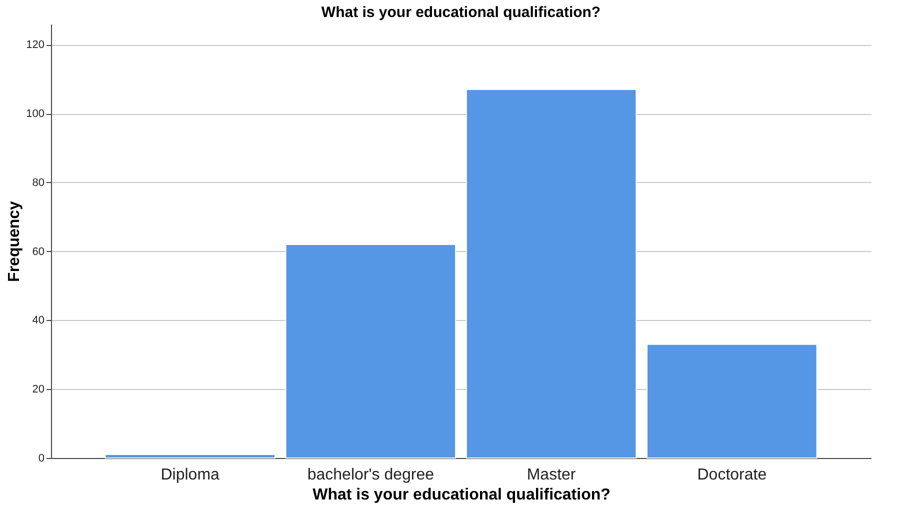  I want to click on y-tick-label: 100, so click(35, 114).